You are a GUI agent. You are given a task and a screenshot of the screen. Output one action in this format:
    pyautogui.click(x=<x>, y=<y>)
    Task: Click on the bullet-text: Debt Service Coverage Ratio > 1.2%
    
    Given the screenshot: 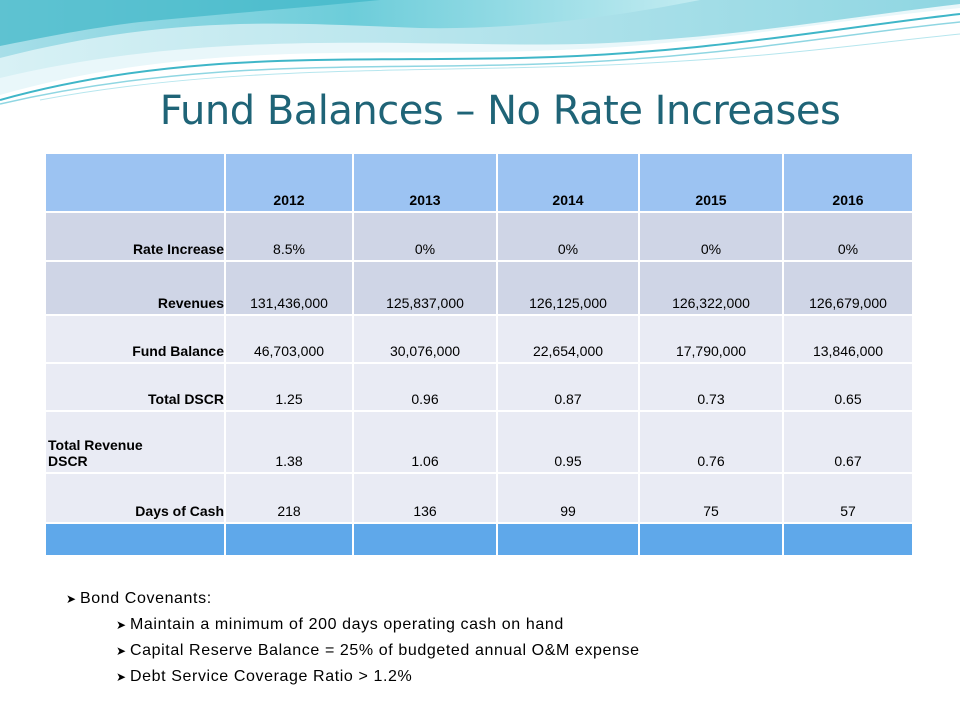 What is the action you would take?
    pyautogui.click(x=271, y=676)
    